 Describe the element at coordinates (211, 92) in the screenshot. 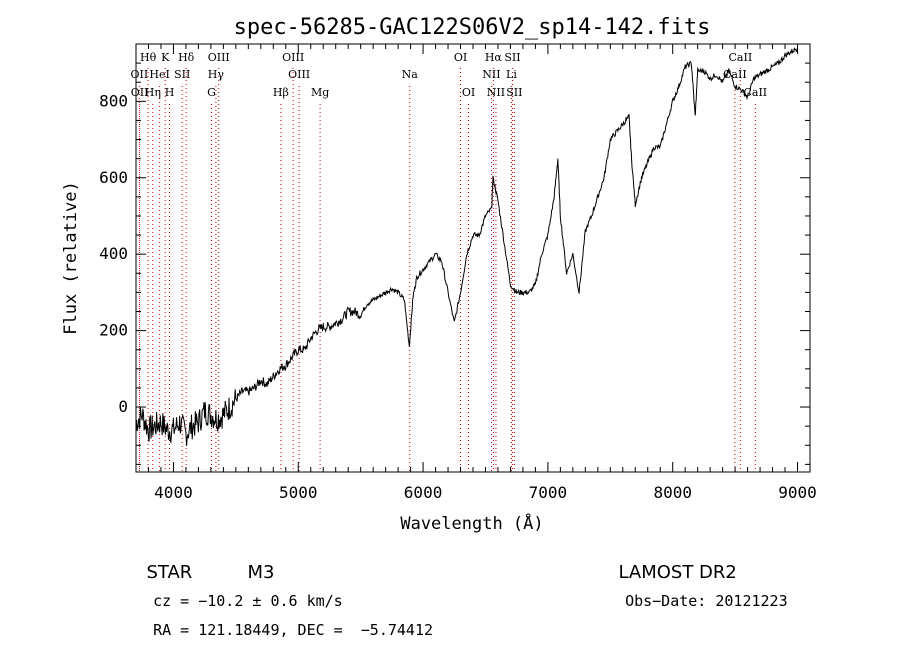

I see `line-label-21: G` at that location.